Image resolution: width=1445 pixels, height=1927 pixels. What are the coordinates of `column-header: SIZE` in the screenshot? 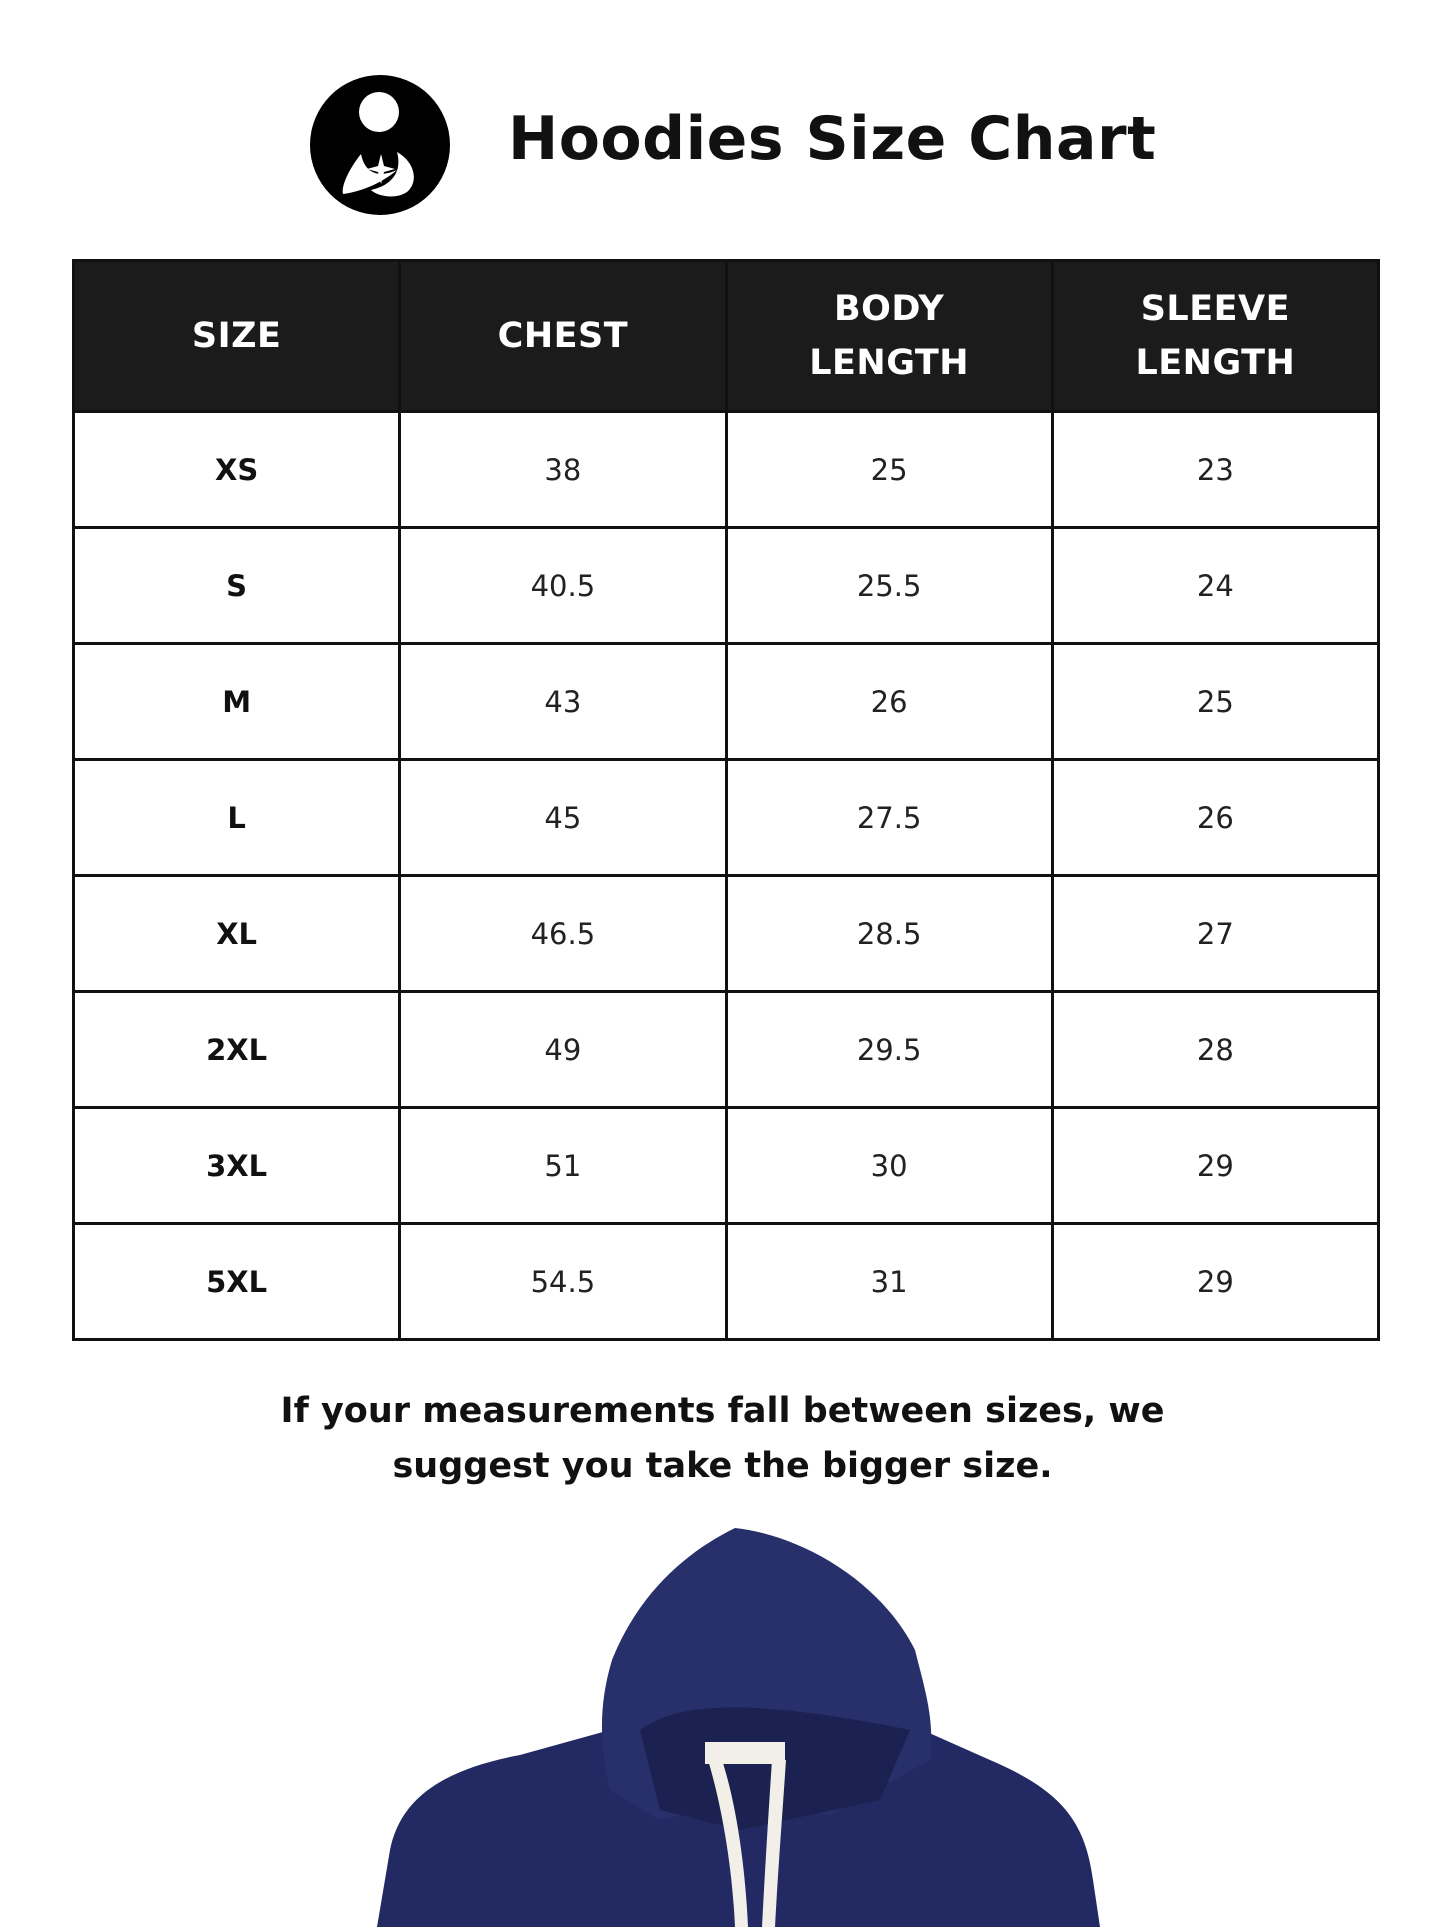 It's located at (236, 336).